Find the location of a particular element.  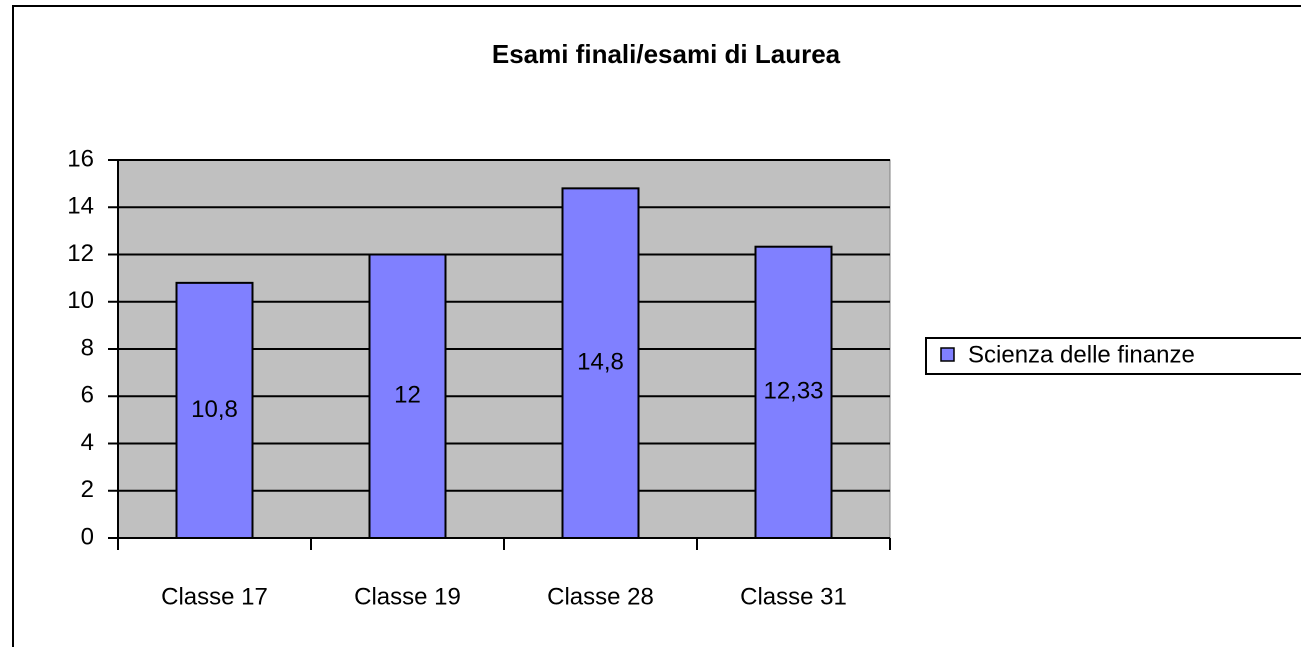

data-label: 12 is located at coordinates (407, 395).